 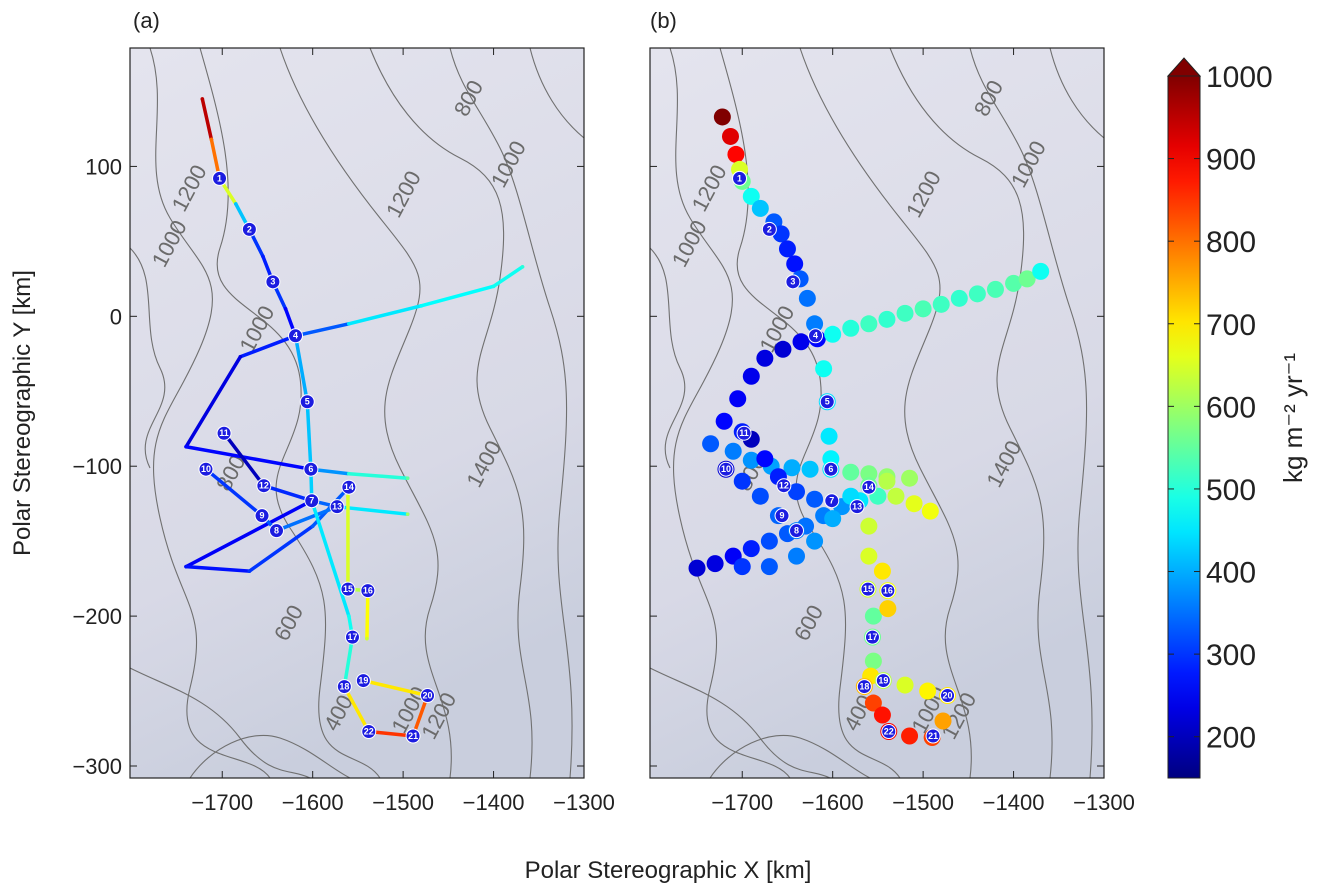 What do you see at coordinates (1014, 802) in the screenshot?
I see `x-tick-label: −1400` at bounding box center [1014, 802].